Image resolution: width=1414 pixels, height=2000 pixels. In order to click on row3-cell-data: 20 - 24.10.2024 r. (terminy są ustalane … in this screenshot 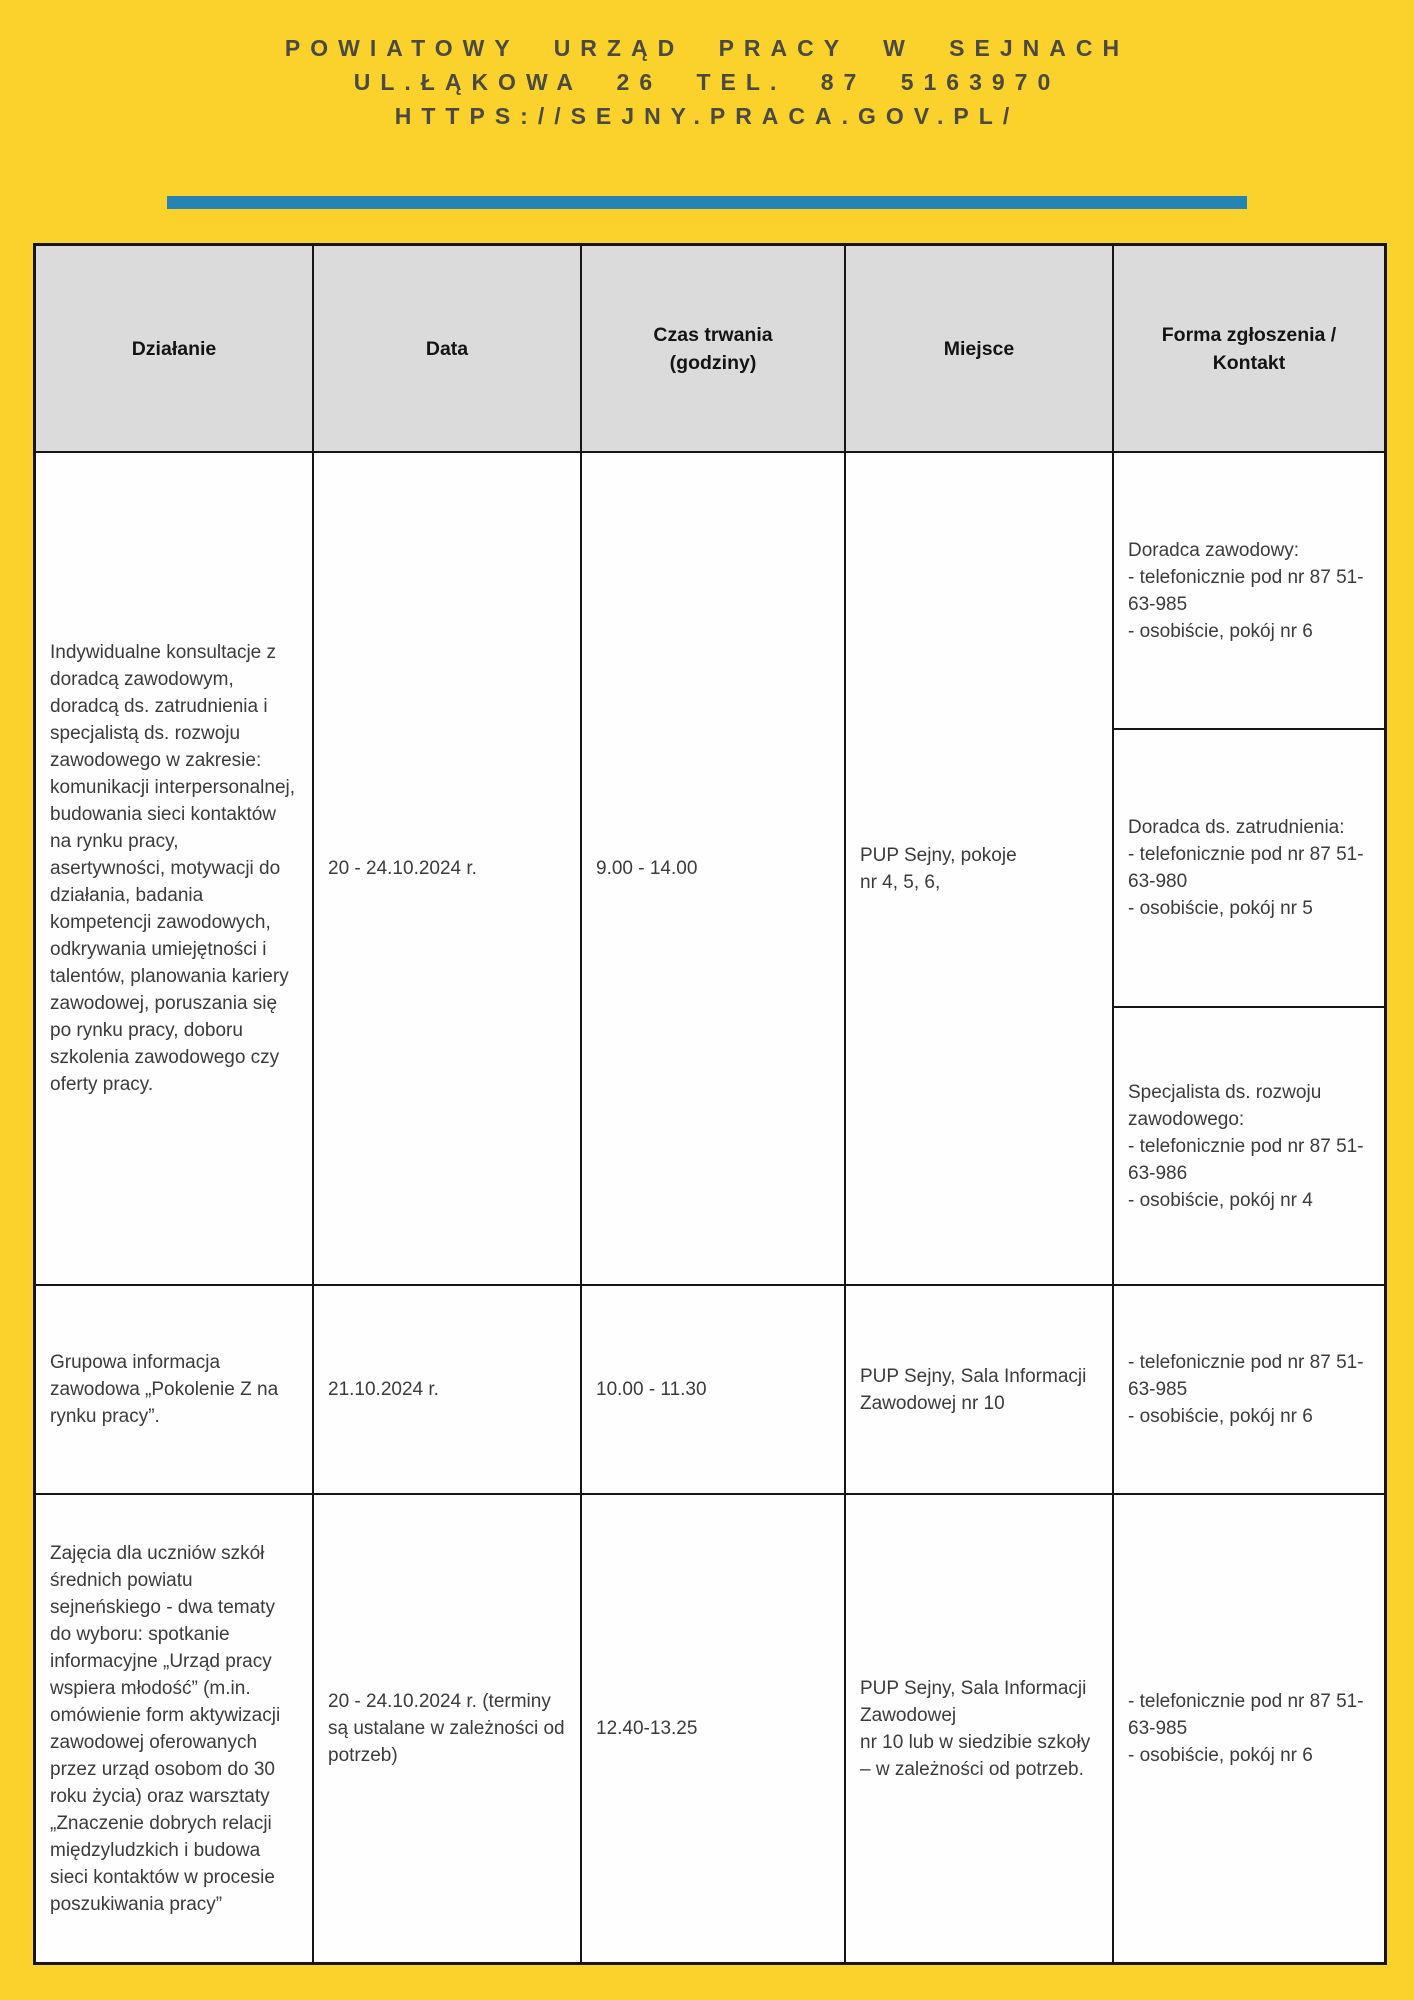, I will do `click(448, 1728)`.